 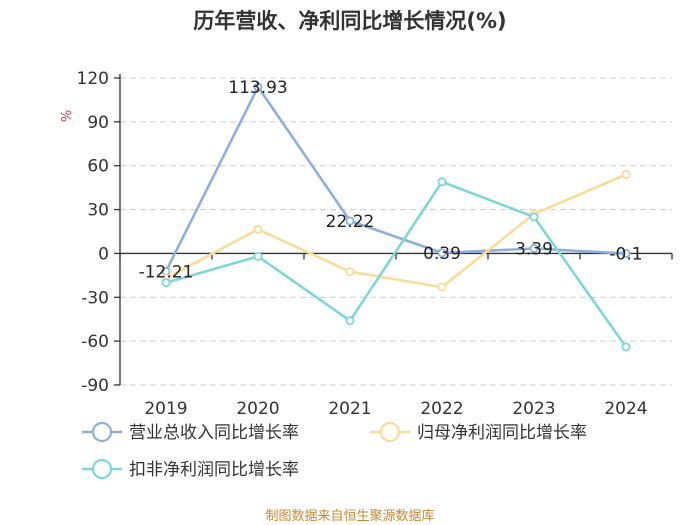 I want to click on x-tick-label: 2023, so click(x=533, y=409).